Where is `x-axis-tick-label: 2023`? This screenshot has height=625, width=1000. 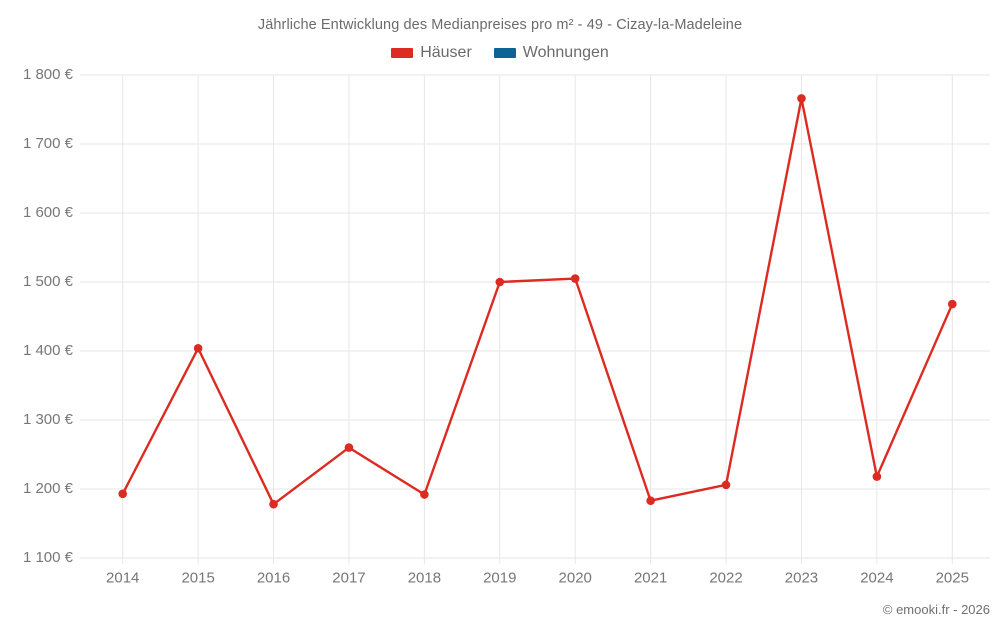 x-axis-tick-label: 2023 is located at coordinates (801, 577).